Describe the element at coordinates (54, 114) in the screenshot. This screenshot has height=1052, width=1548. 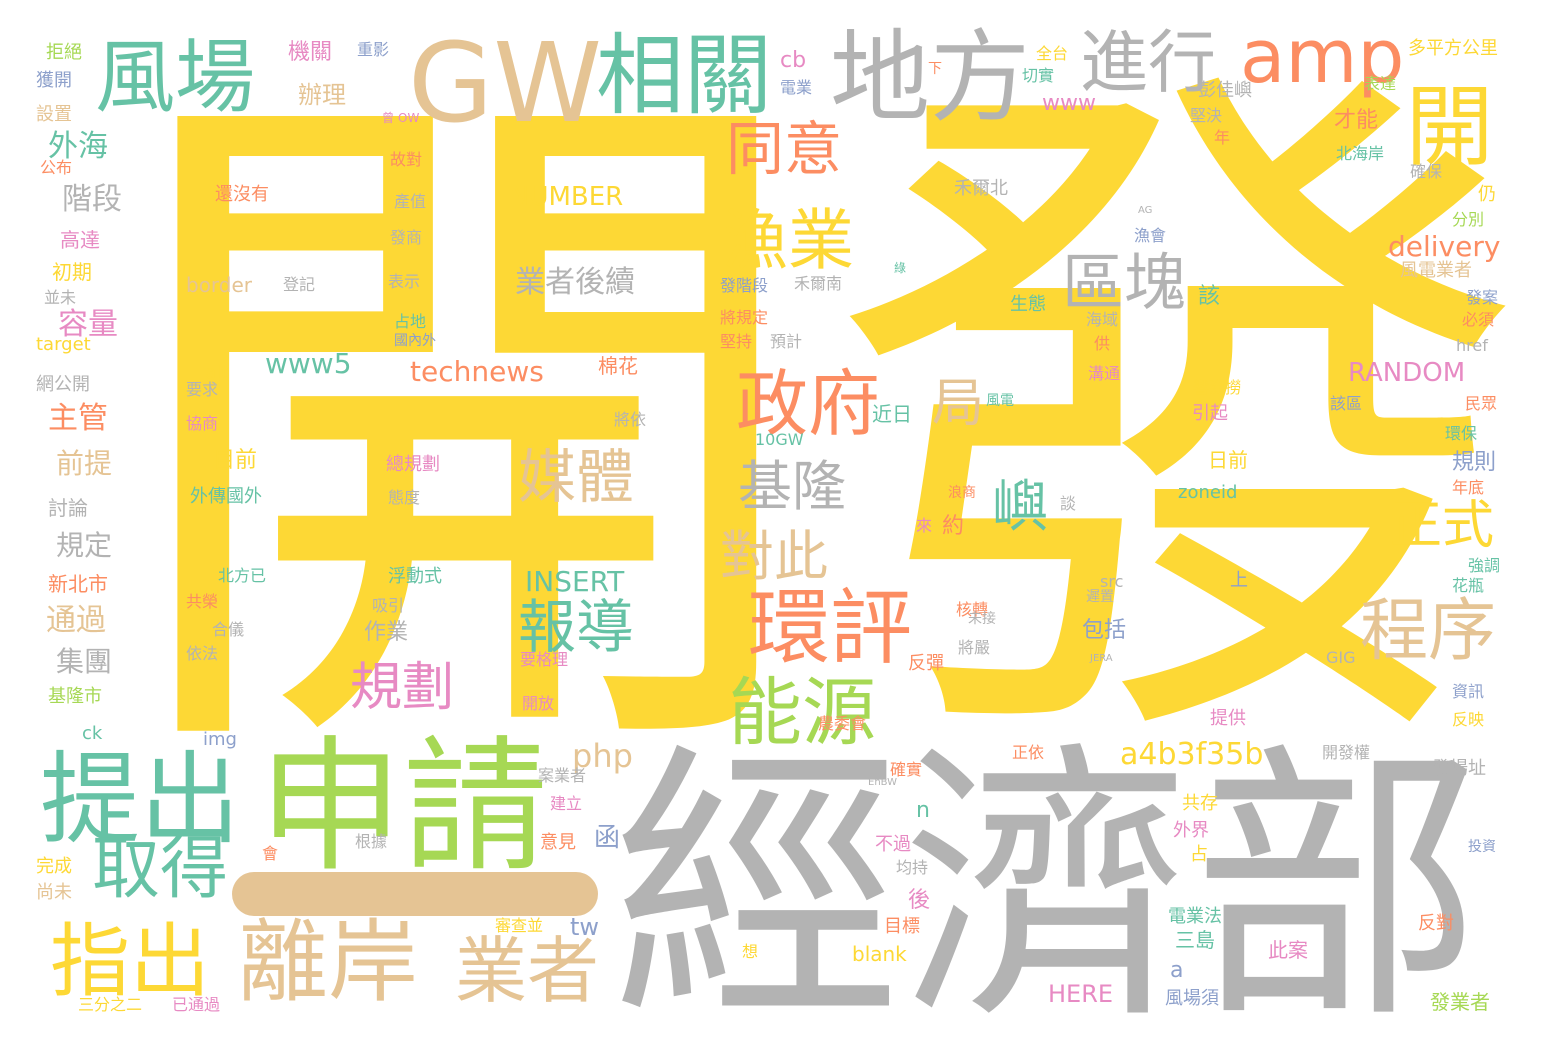
I see `cloud-word: 設置` at that location.